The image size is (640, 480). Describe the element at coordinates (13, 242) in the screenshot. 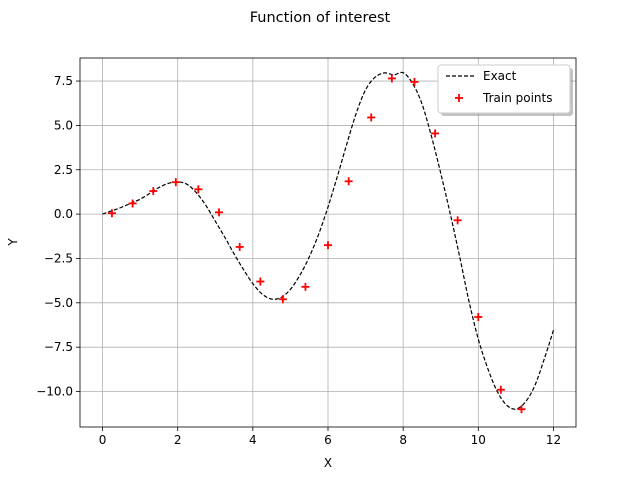

I see `y-axis-label: Y` at that location.